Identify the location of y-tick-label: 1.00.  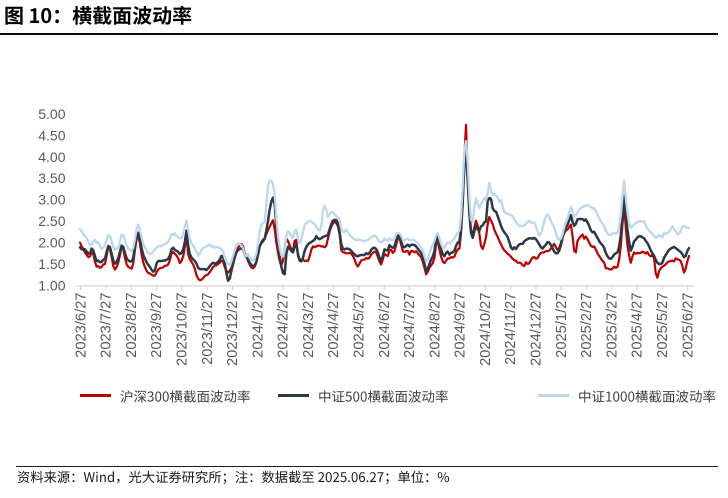
(51, 285).